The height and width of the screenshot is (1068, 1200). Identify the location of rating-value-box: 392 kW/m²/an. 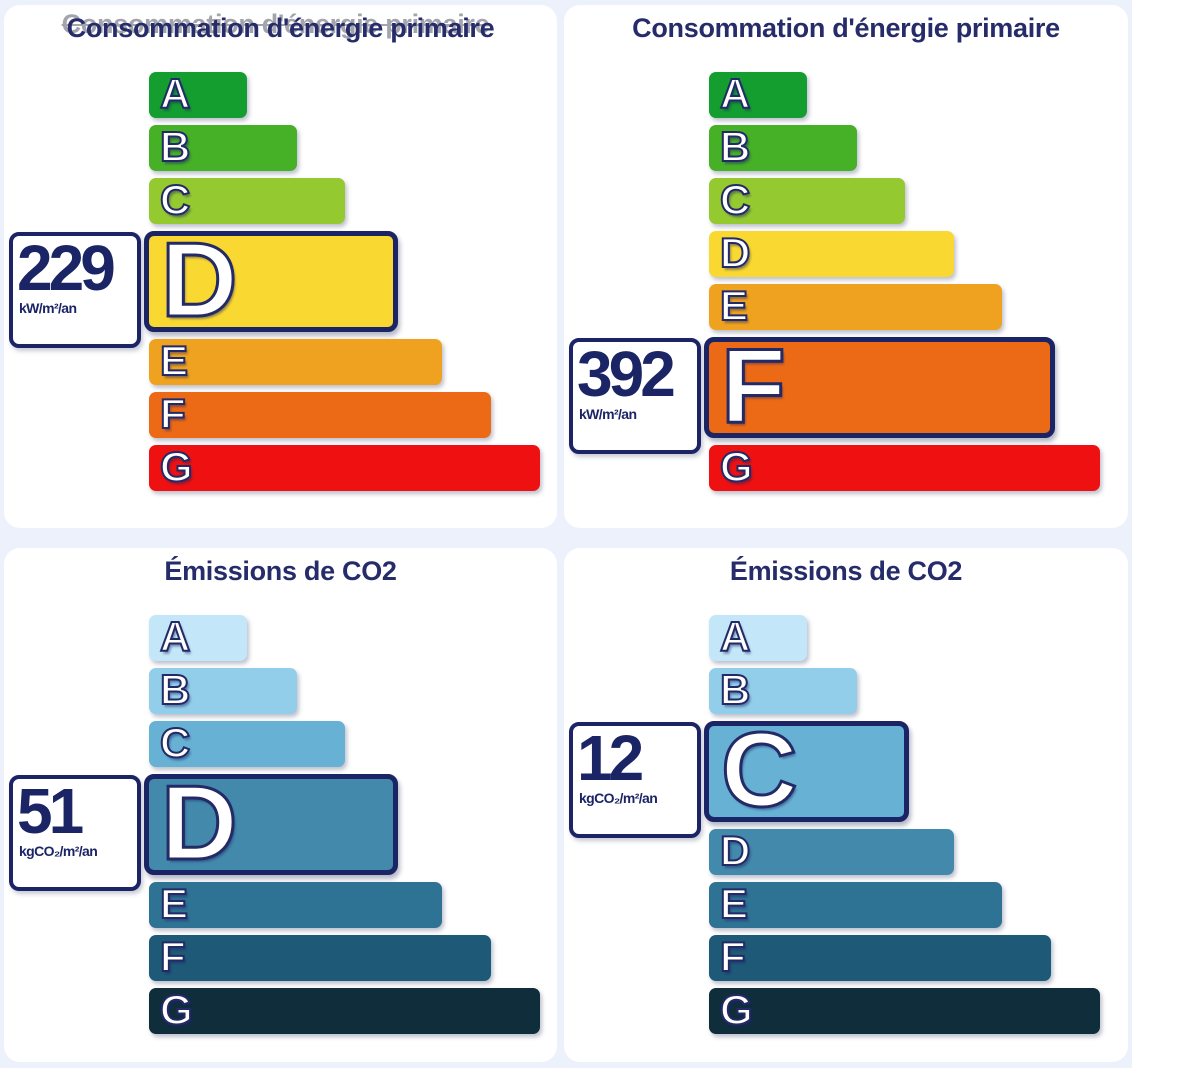
(635, 396).